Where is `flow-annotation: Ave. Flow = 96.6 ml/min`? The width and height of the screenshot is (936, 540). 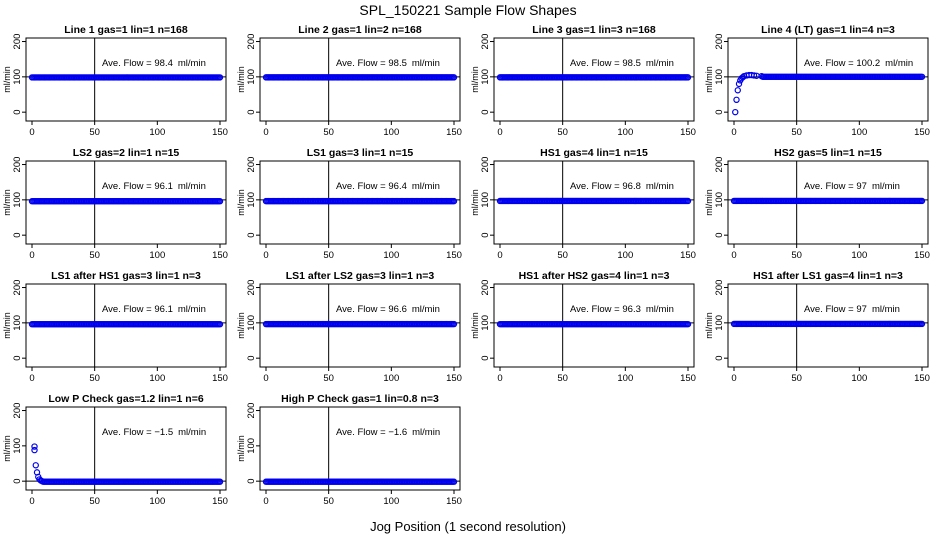 flow-annotation: Ave. Flow = 96.6 ml/min is located at coordinates (388, 309).